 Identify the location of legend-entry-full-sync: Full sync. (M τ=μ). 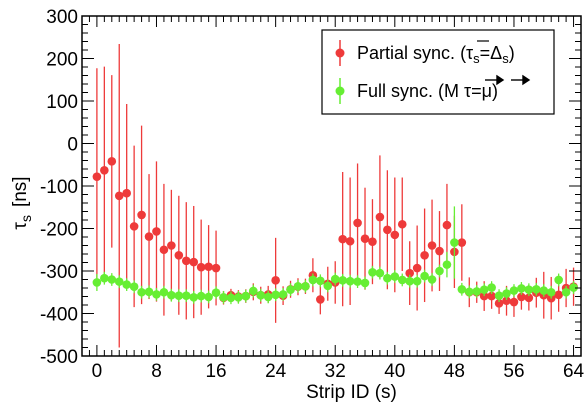
(433, 89).